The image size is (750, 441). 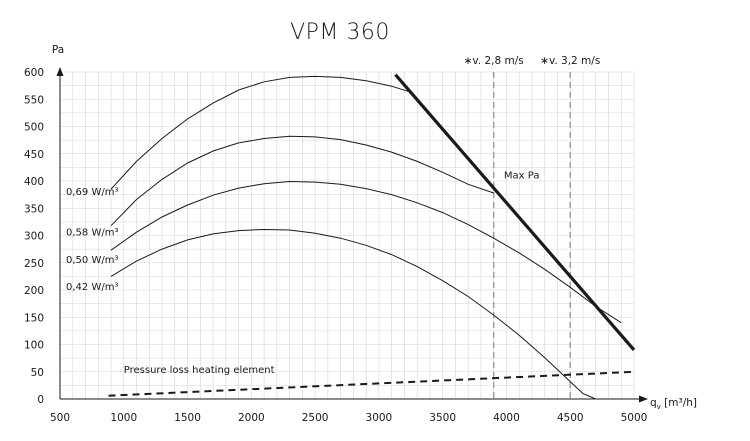 What do you see at coordinates (37, 373) in the screenshot?
I see `y-tick-label: 50` at bounding box center [37, 373].